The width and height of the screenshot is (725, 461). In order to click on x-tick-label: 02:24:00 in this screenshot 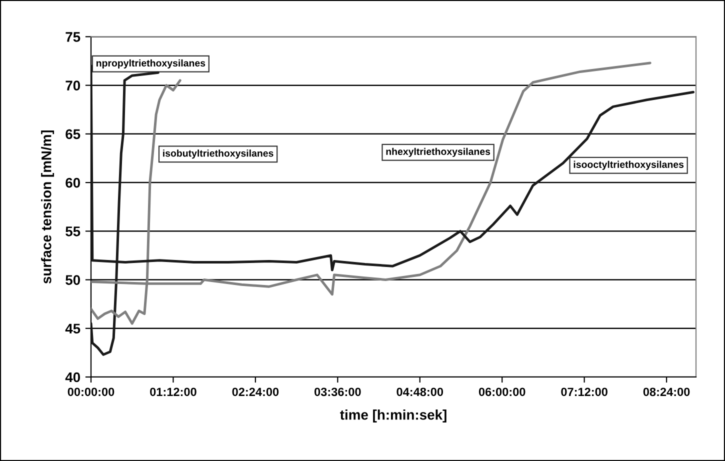, I will do `click(255, 392)`.